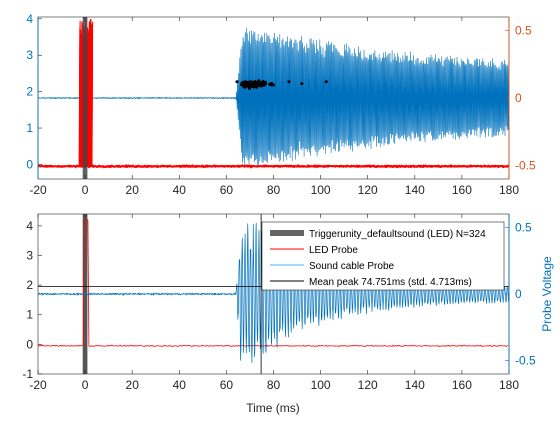 This screenshot has height=425, width=560. I want to click on right-y-axis-label: Probe Voltage, so click(547, 294).